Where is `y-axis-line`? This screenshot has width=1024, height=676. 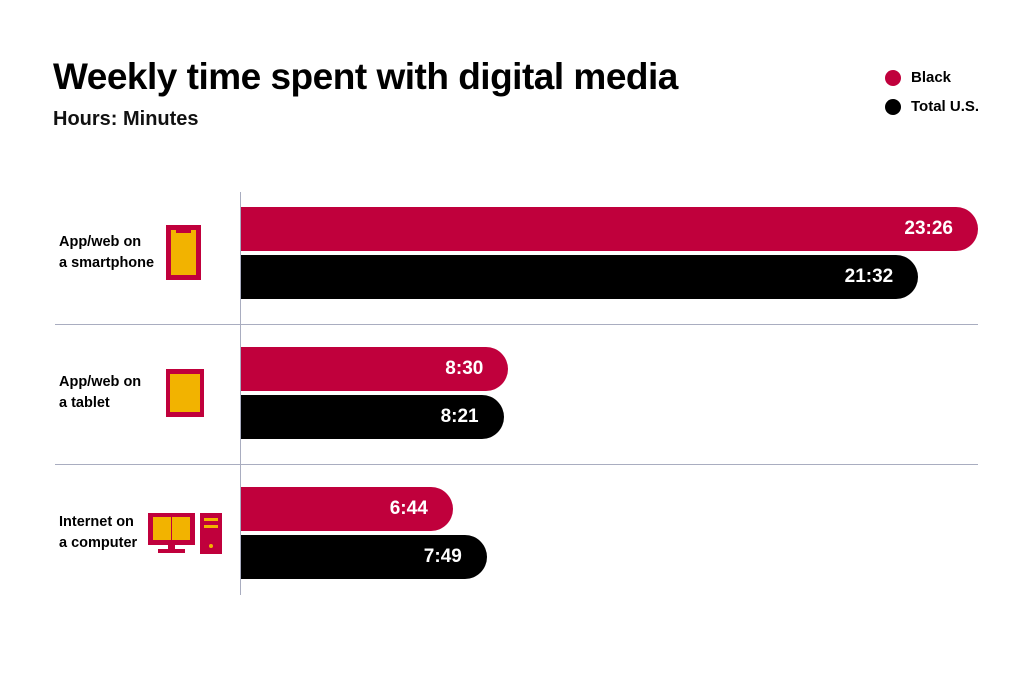
y-axis-line is located at coordinates (240, 393).